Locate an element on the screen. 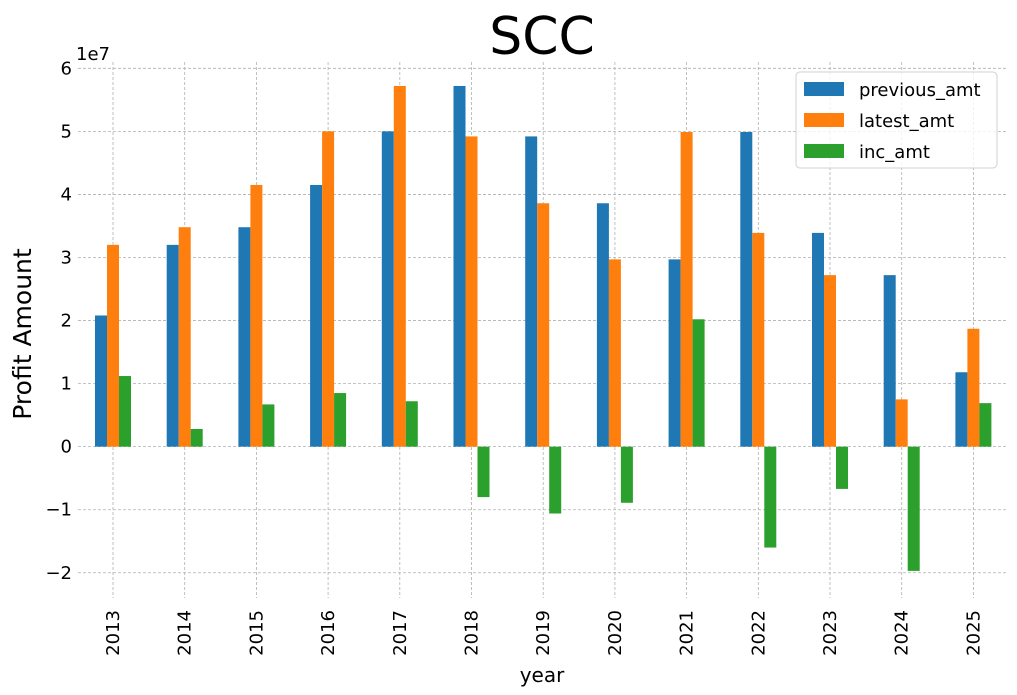 This screenshot has width=1017, height=695. bar-latest_amt-2015 is located at coordinates (256, 315).